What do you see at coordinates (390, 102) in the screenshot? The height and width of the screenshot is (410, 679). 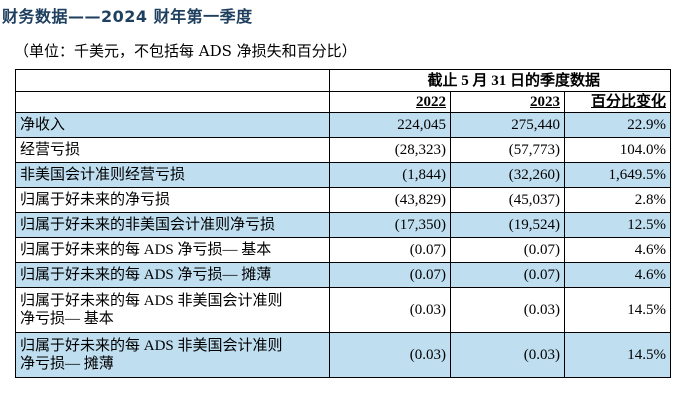 I see `column-header-2022: 2022` at bounding box center [390, 102].